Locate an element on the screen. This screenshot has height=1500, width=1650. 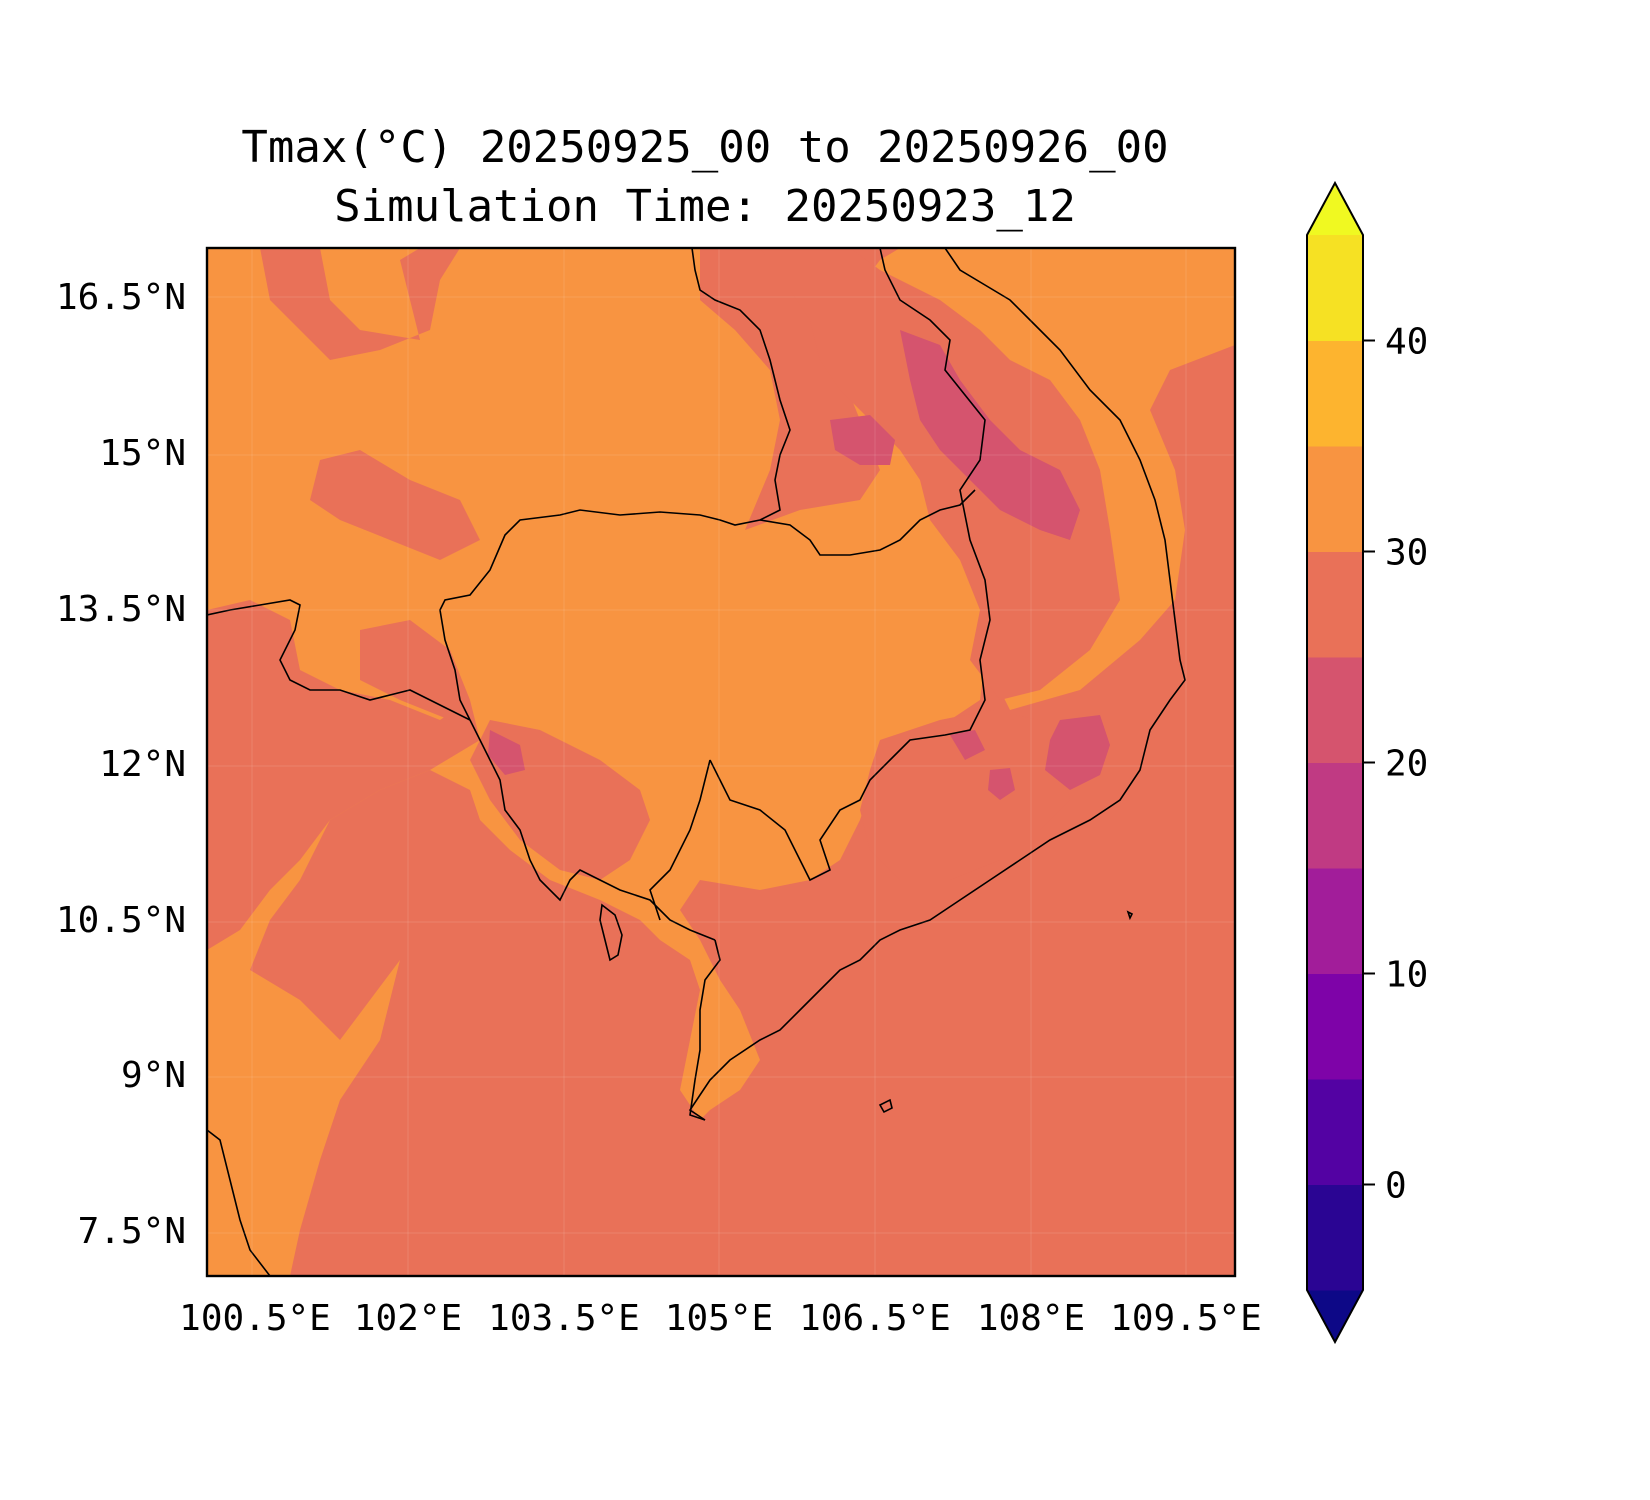
colorbar-outline is located at coordinates (1335, 762).